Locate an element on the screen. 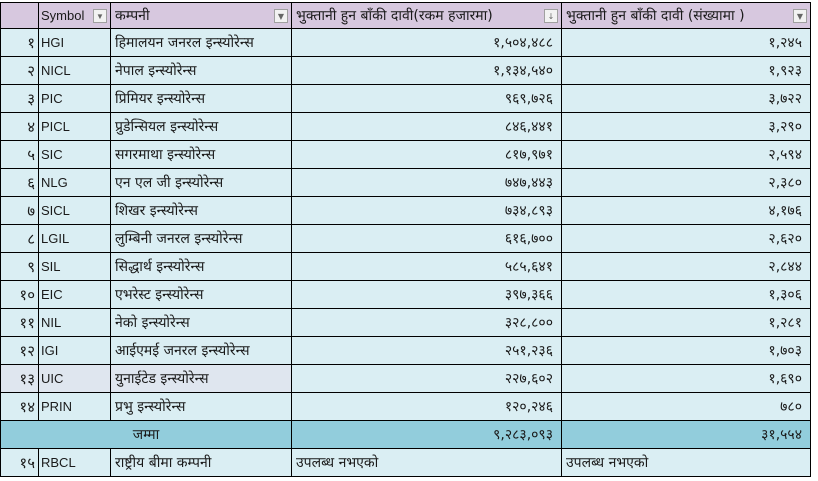 The image size is (818, 481). row-symbol: SIC is located at coordinates (74, 154).